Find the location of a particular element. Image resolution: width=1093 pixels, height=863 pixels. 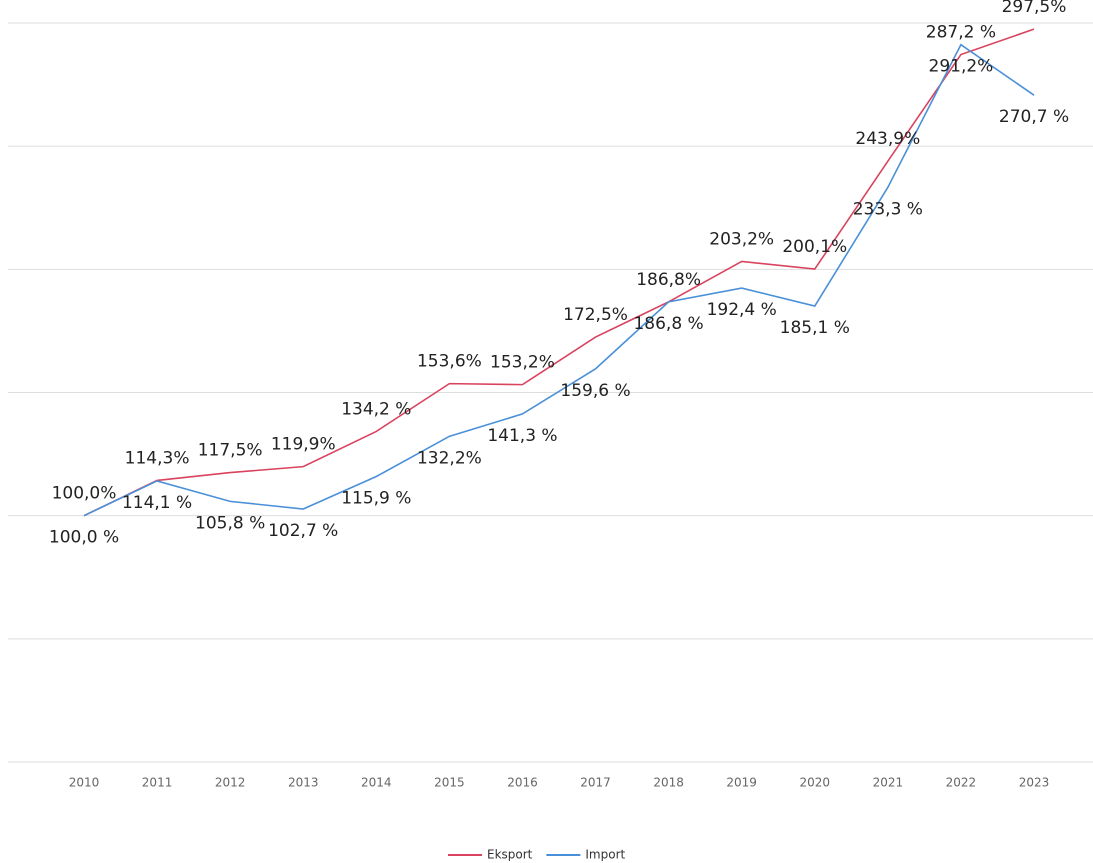

data-label: 105,8 % is located at coordinates (230, 523).